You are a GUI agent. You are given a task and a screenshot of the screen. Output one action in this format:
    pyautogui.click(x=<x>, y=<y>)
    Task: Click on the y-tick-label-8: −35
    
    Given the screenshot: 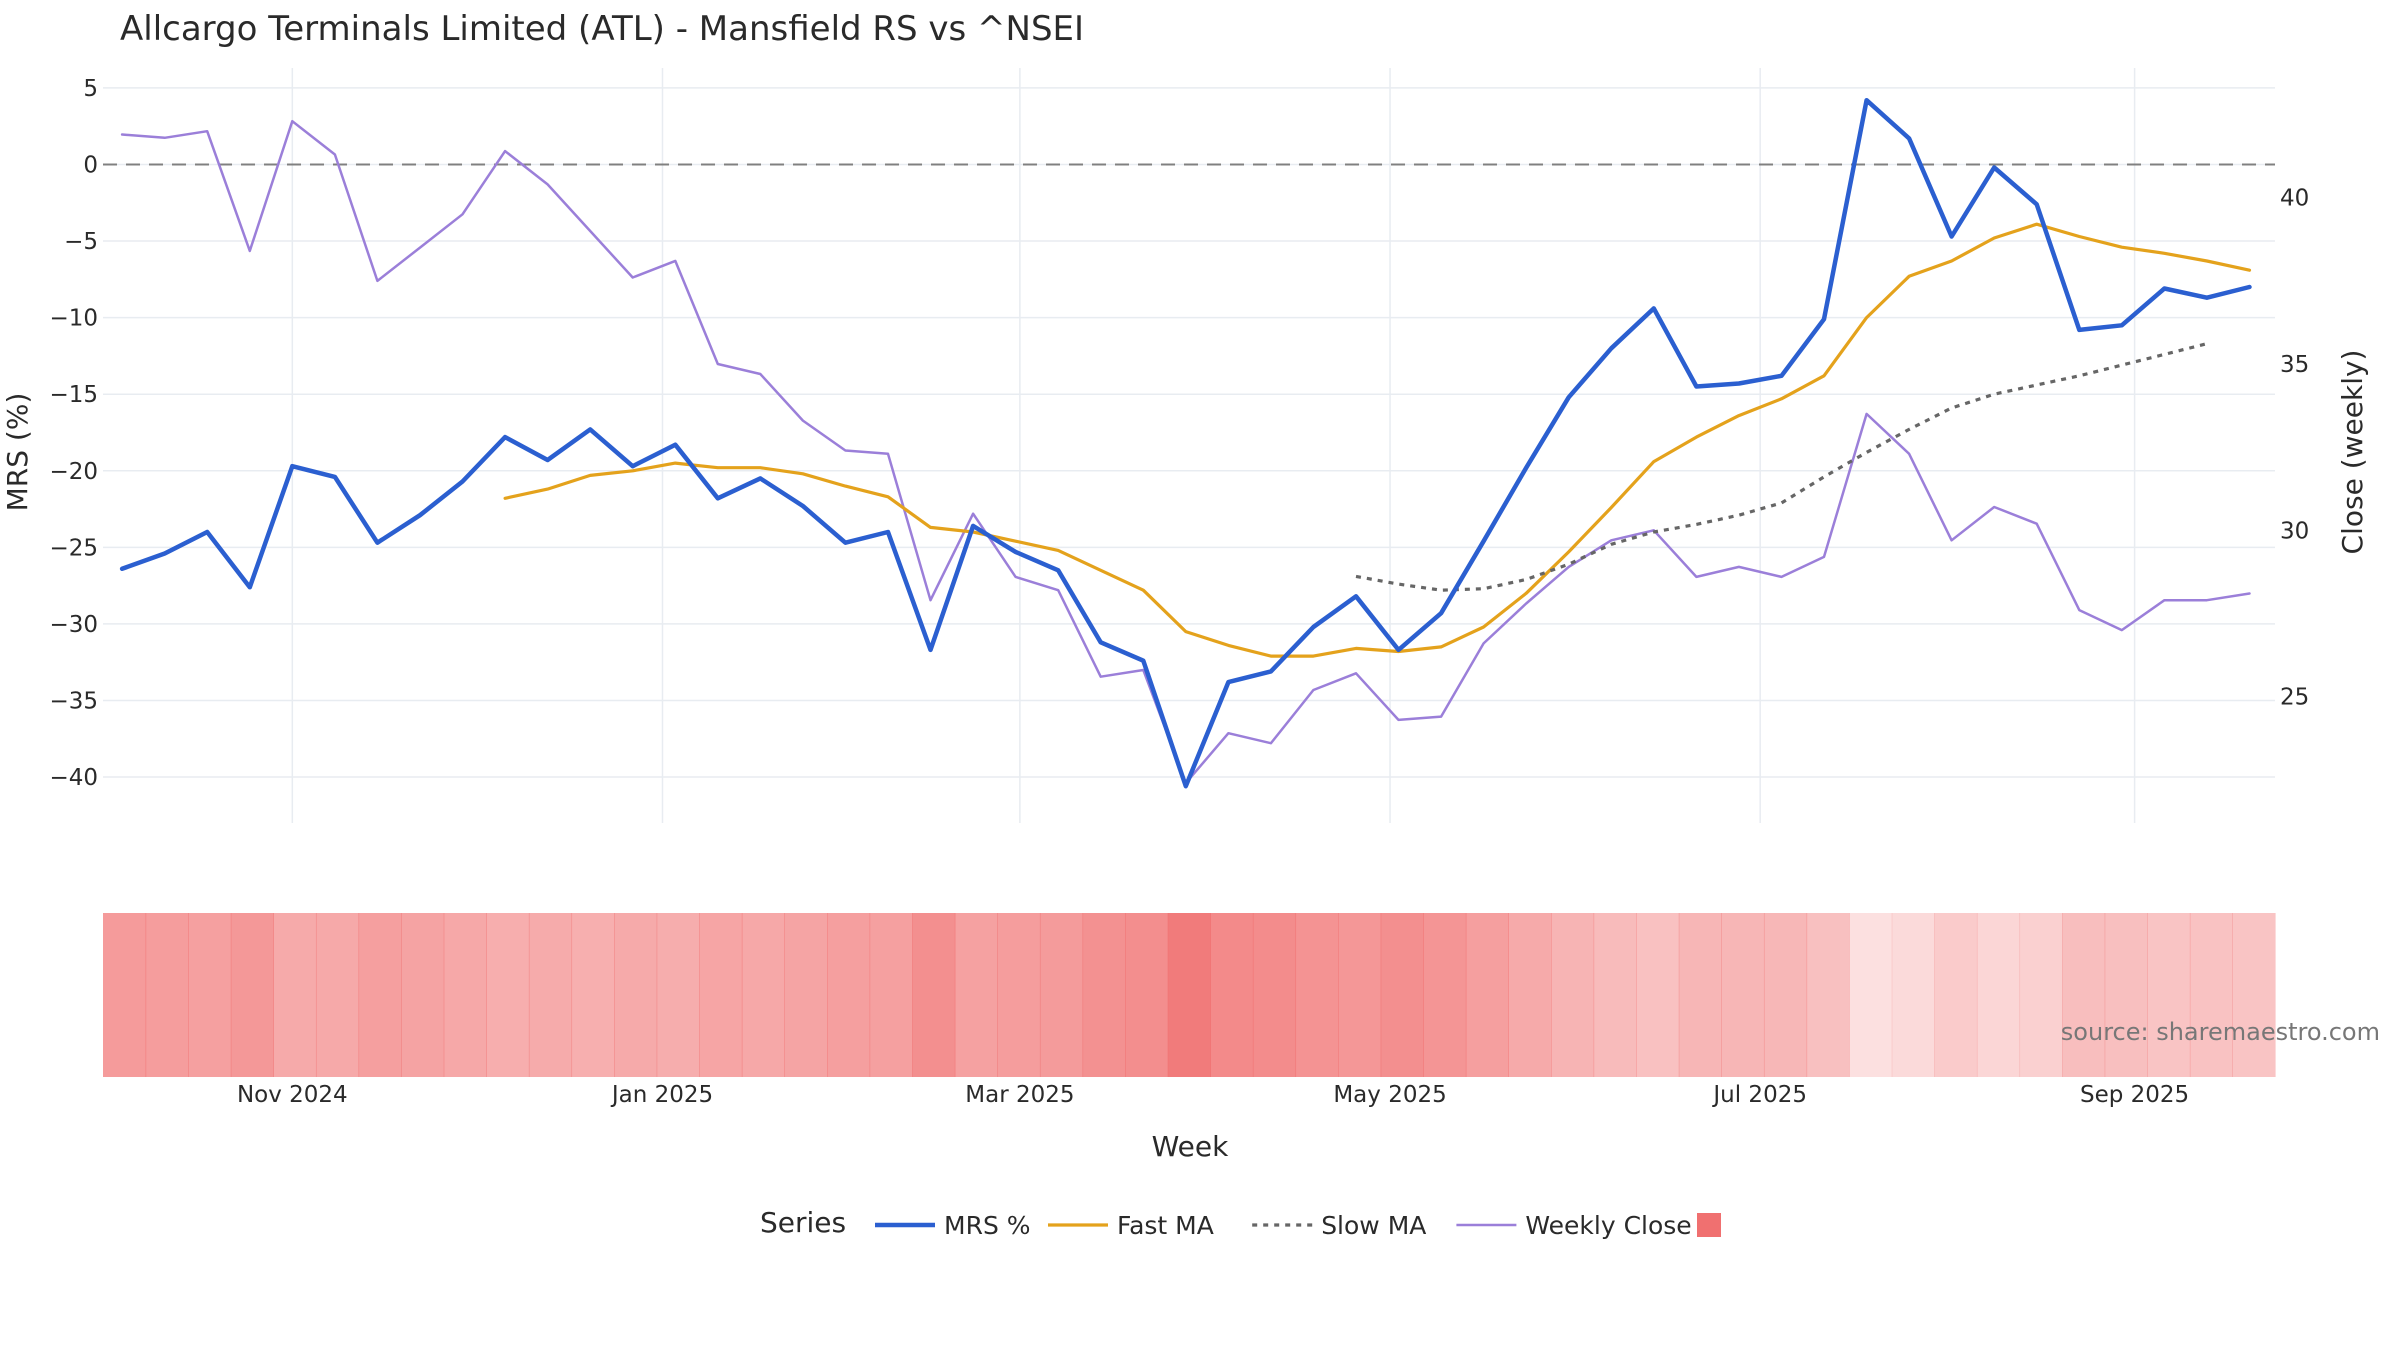 What is the action you would take?
    pyautogui.click(x=73, y=701)
    